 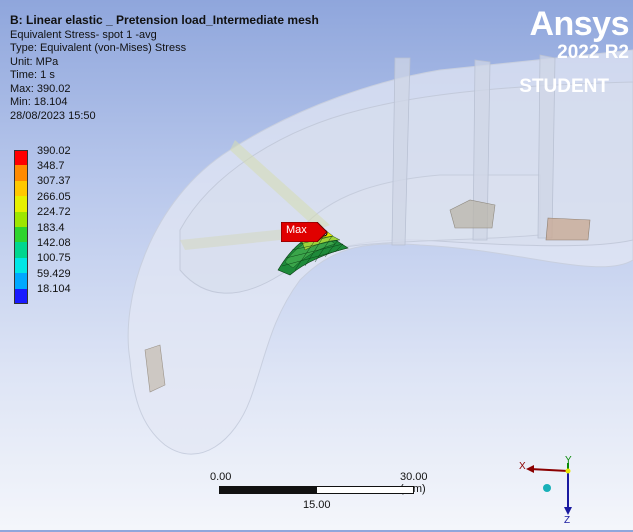 I want to click on cut-plane, so click(x=280, y=185).